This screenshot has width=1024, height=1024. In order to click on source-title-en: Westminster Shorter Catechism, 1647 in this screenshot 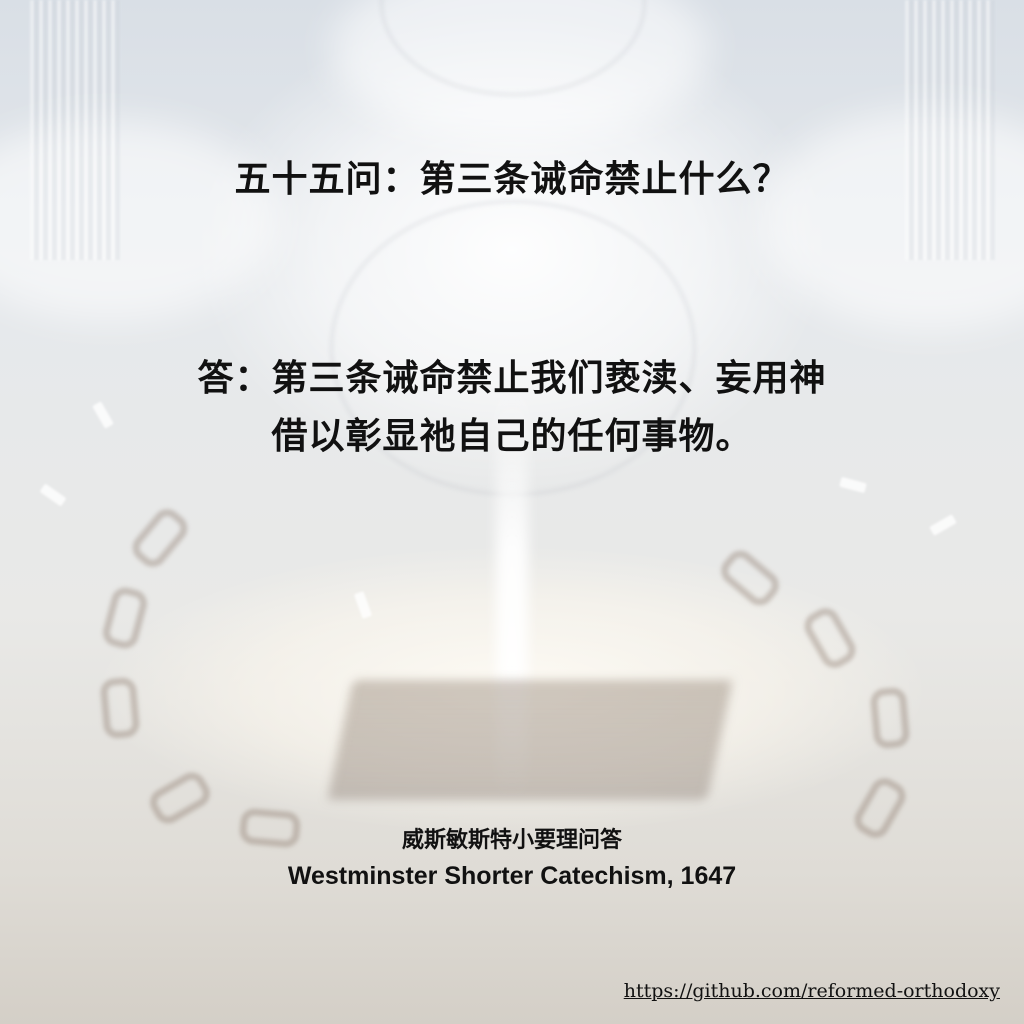, I will do `click(512, 876)`.